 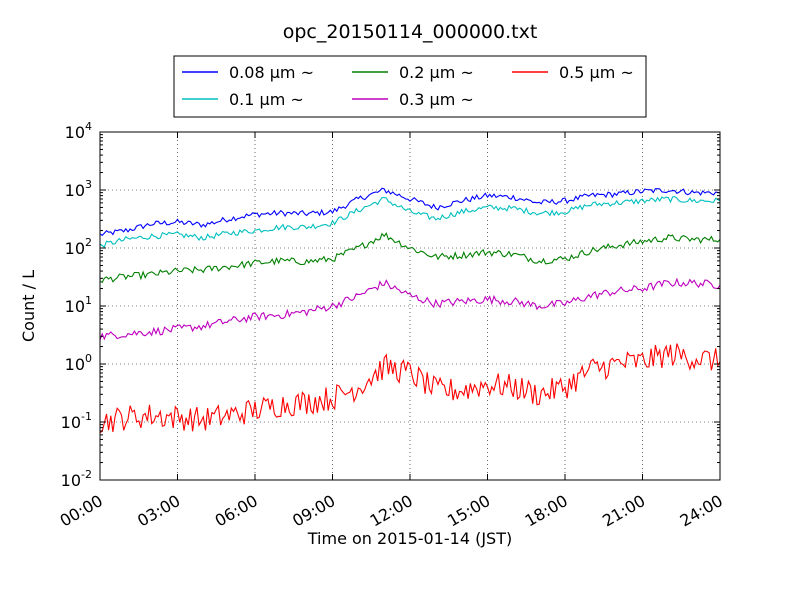 What do you see at coordinates (410, 32) in the screenshot?
I see `chart-title: opc_20150114_000000.txt` at bounding box center [410, 32].